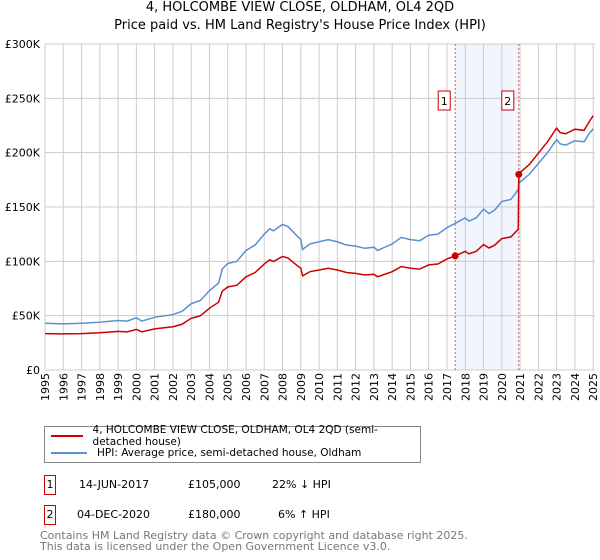 The image size is (600, 560). Describe the element at coordinates (319, 387) in the screenshot. I see `x-tick-label: 2010` at that location.